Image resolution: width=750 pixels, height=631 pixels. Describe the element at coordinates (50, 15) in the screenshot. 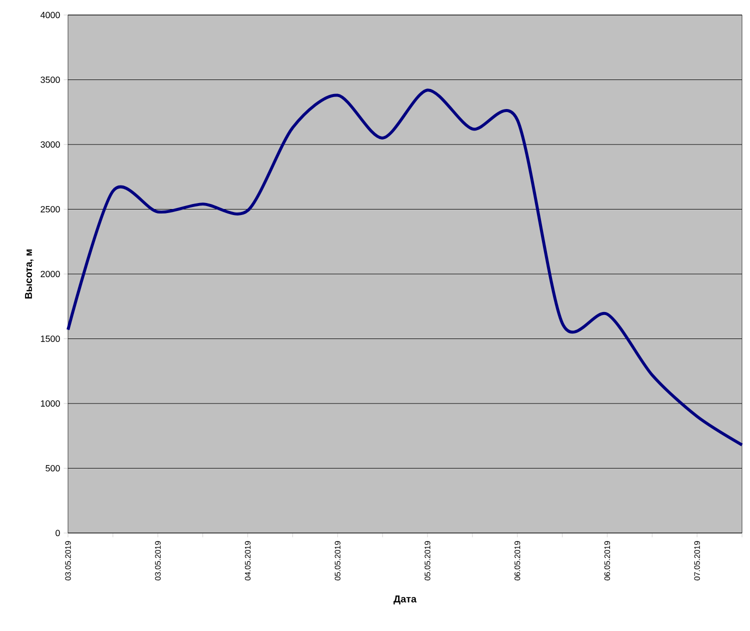

I see `y-tick-label: 4000` at that location.